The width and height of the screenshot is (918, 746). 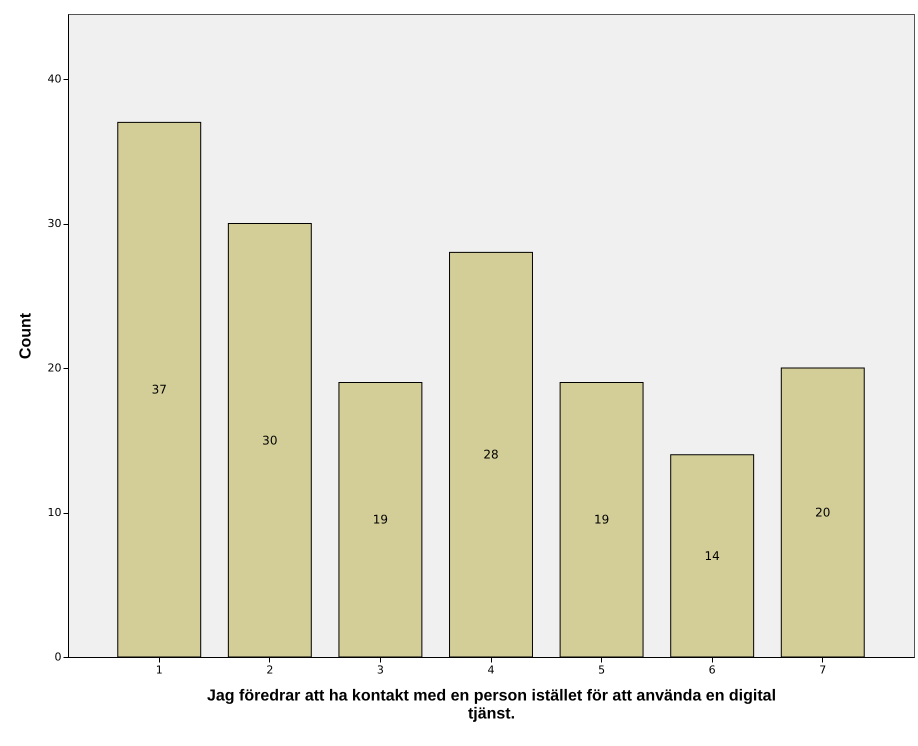 I want to click on y-tick-label: 40, so click(x=55, y=79).